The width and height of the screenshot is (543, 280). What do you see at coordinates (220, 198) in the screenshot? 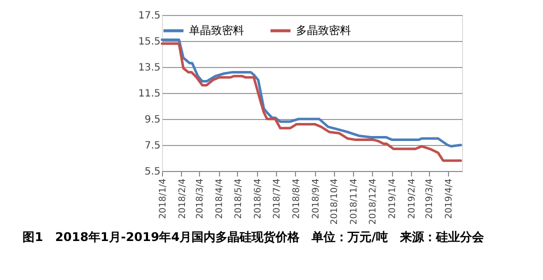
I see `x-tick-label: 2018/4/4` at bounding box center [220, 198].